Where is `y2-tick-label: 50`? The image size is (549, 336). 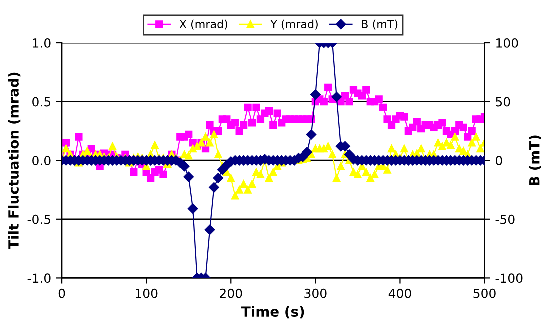 y2-tick-label: 50 is located at coordinates (503, 102).